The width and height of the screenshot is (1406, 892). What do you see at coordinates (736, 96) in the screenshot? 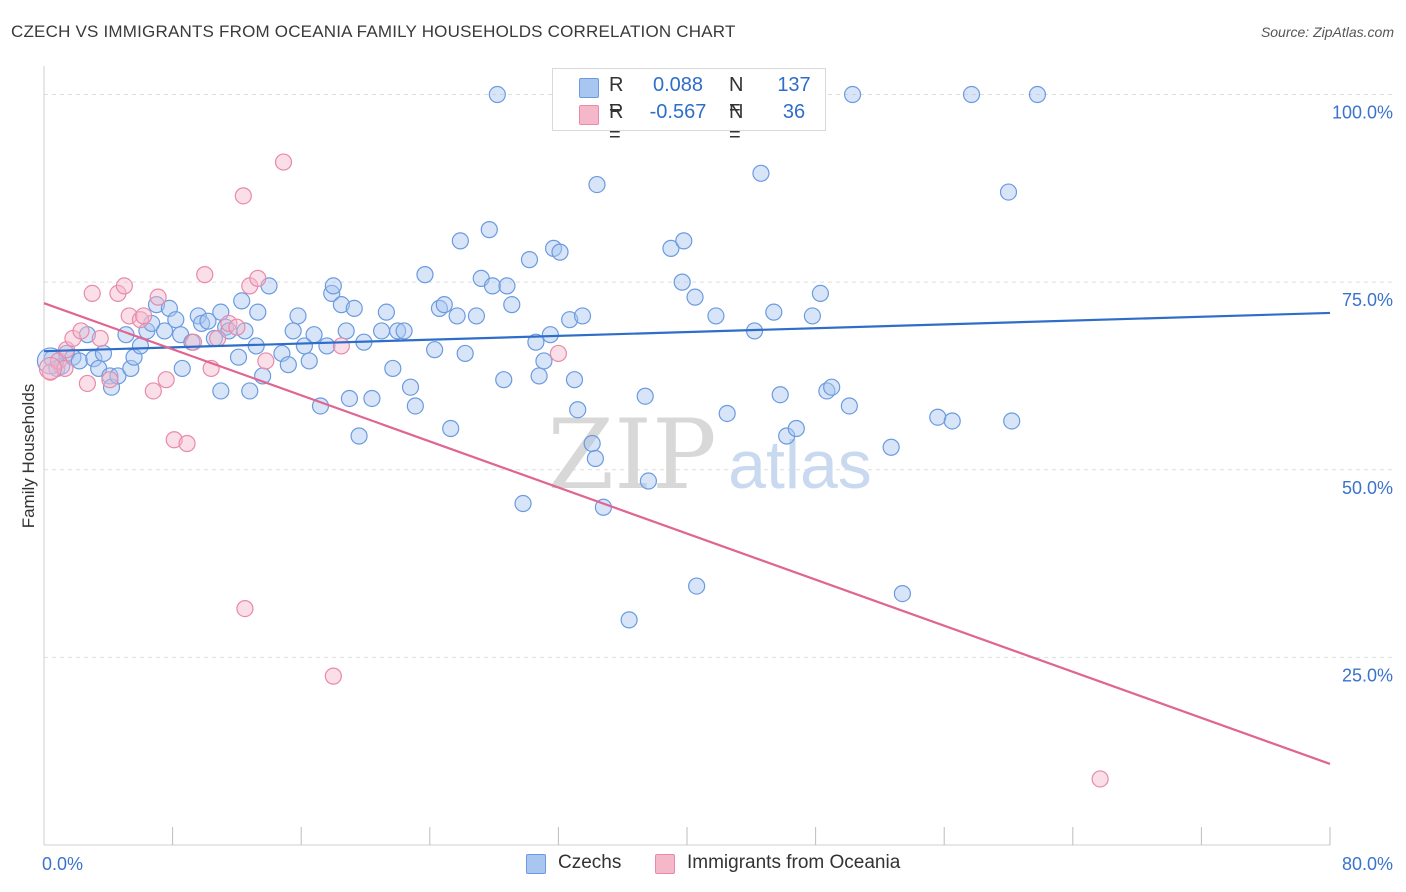
I see `legend-n-label: N =` at bounding box center [736, 96].